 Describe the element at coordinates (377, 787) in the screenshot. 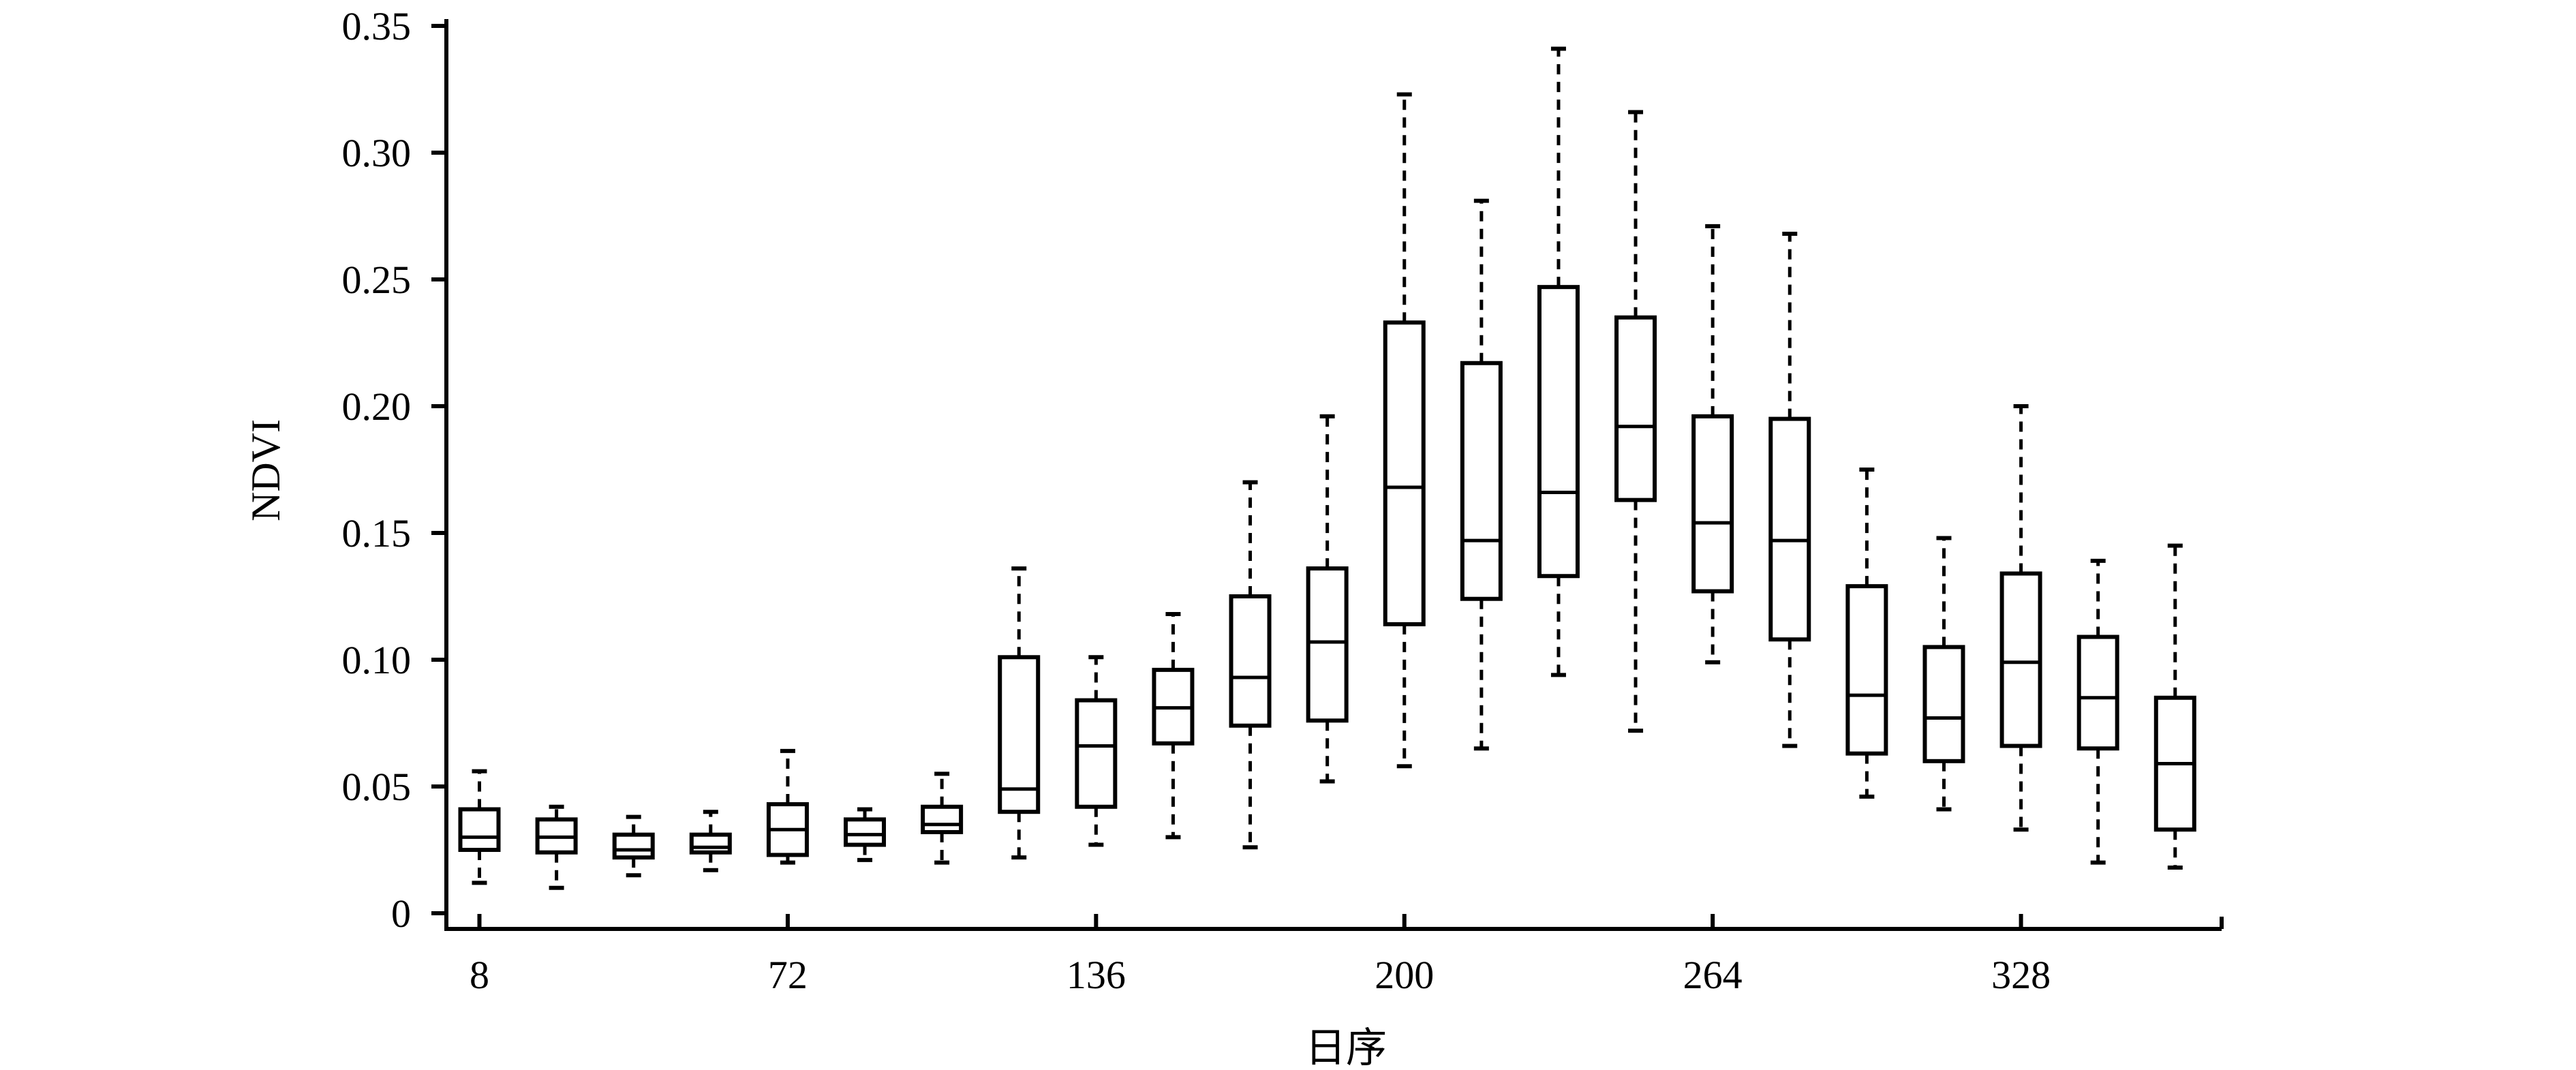

I see `y-tick-label: 0.05` at that location.